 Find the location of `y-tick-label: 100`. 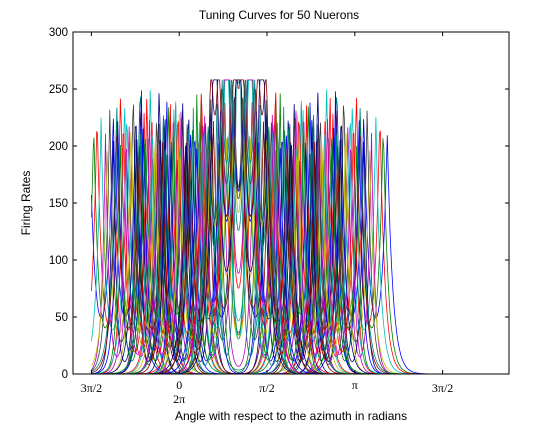

y-tick-label: 100 is located at coordinates (58, 261).